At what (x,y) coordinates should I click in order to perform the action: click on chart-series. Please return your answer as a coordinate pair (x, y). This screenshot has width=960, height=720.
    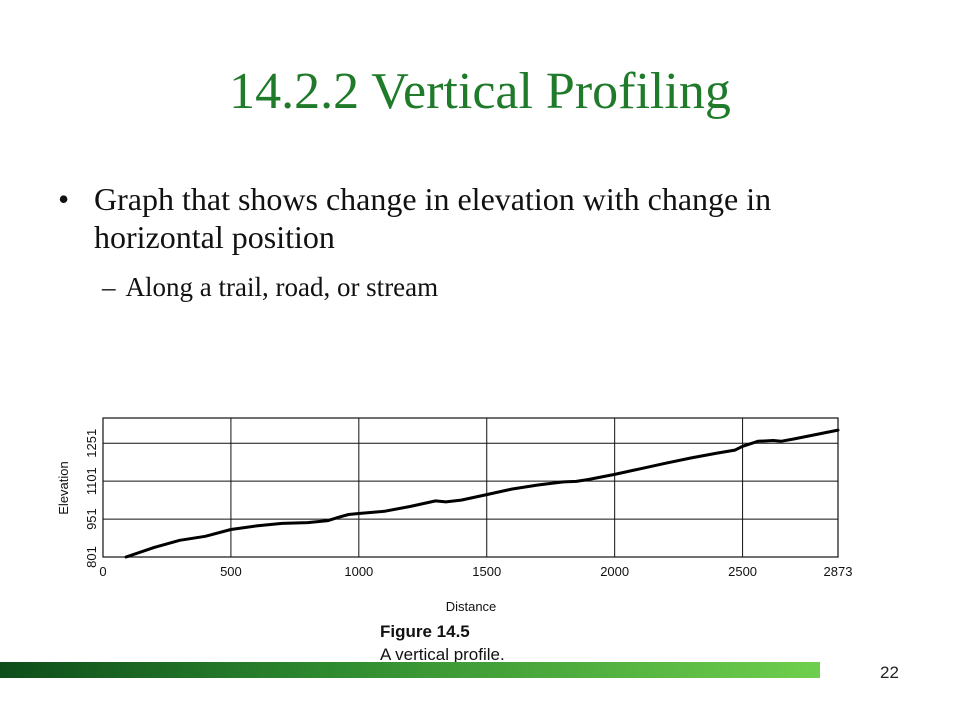
    Looking at the image, I should click on (482, 493).